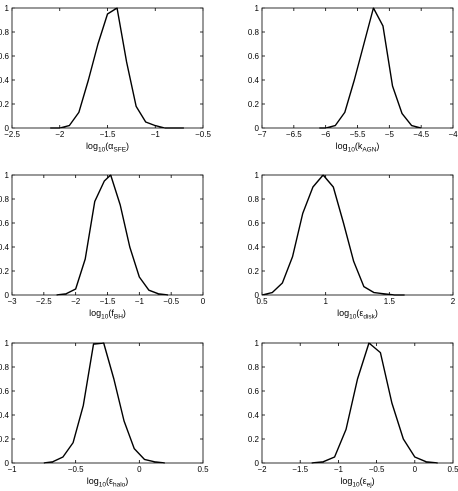 This screenshot has width=458, height=491. What do you see at coordinates (118, 317) in the screenshot?
I see `x-axis-label-varsub: BH` at bounding box center [118, 317].